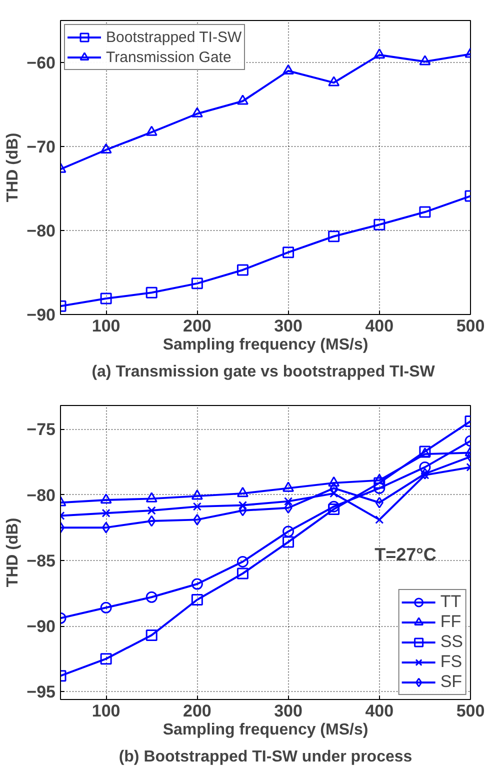 This screenshot has height=770, width=495. What do you see at coordinates (174, 37) in the screenshot?
I see `legend-label: Bootstrapped TI-SW` at bounding box center [174, 37].